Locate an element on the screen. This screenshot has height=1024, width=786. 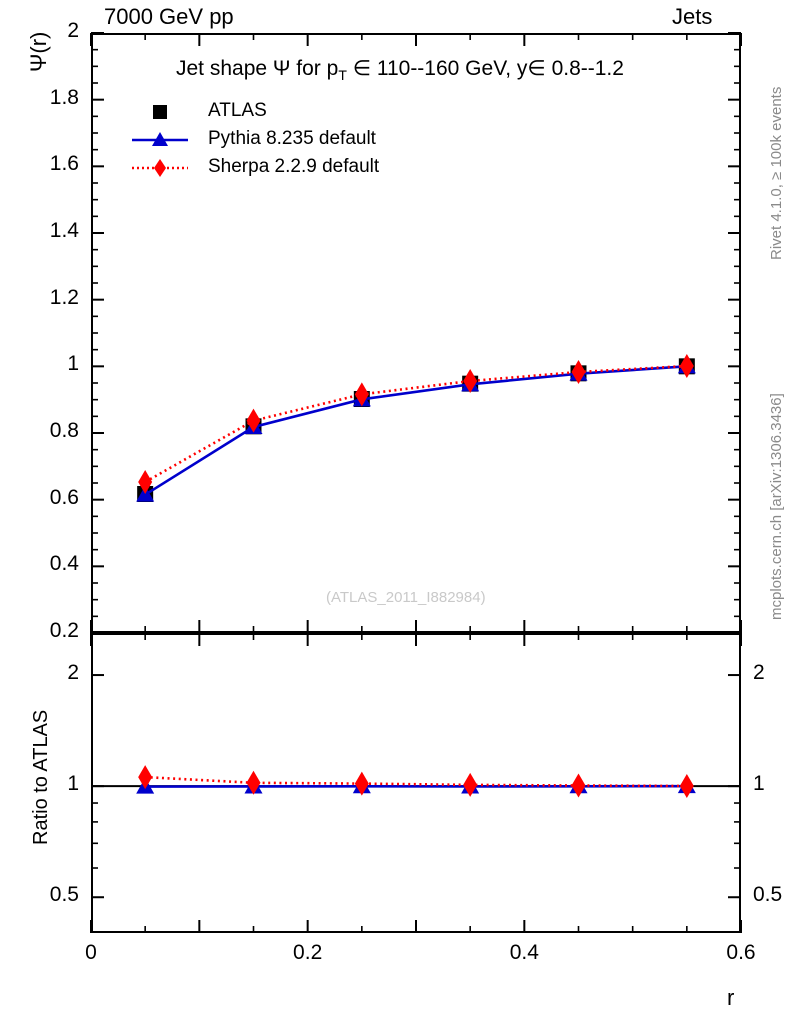
ratio-yaxis-tick-label: 1 is located at coordinates (73, 784).